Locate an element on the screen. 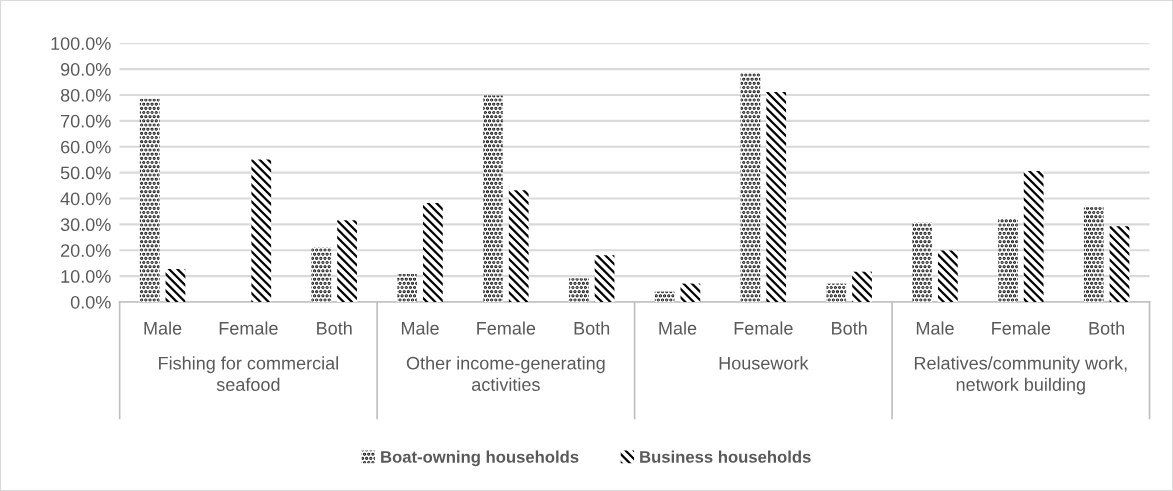 This screenshot has height=491, width=1173. y-tick-label: 100.0% is located at coordinates (81, 43).